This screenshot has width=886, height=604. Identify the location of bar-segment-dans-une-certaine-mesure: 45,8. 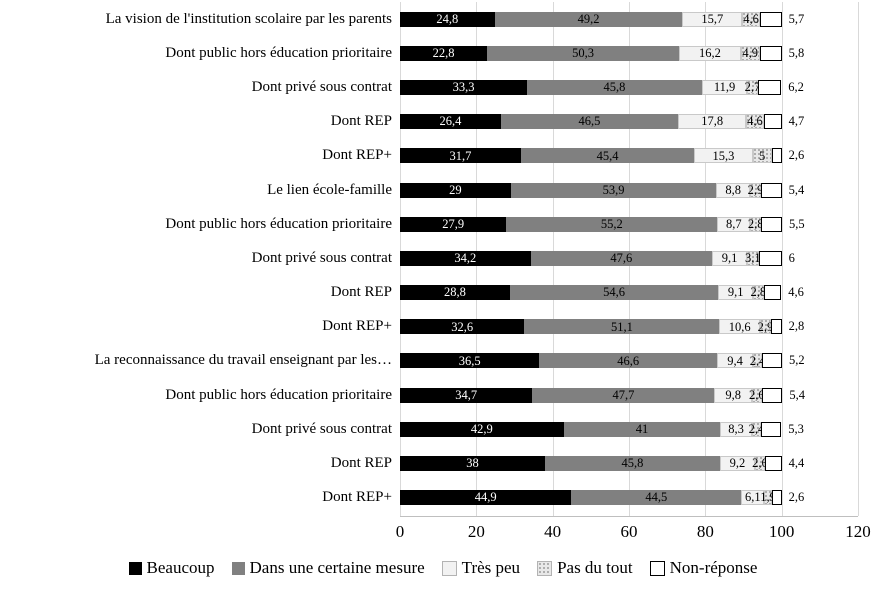
(632, 464).